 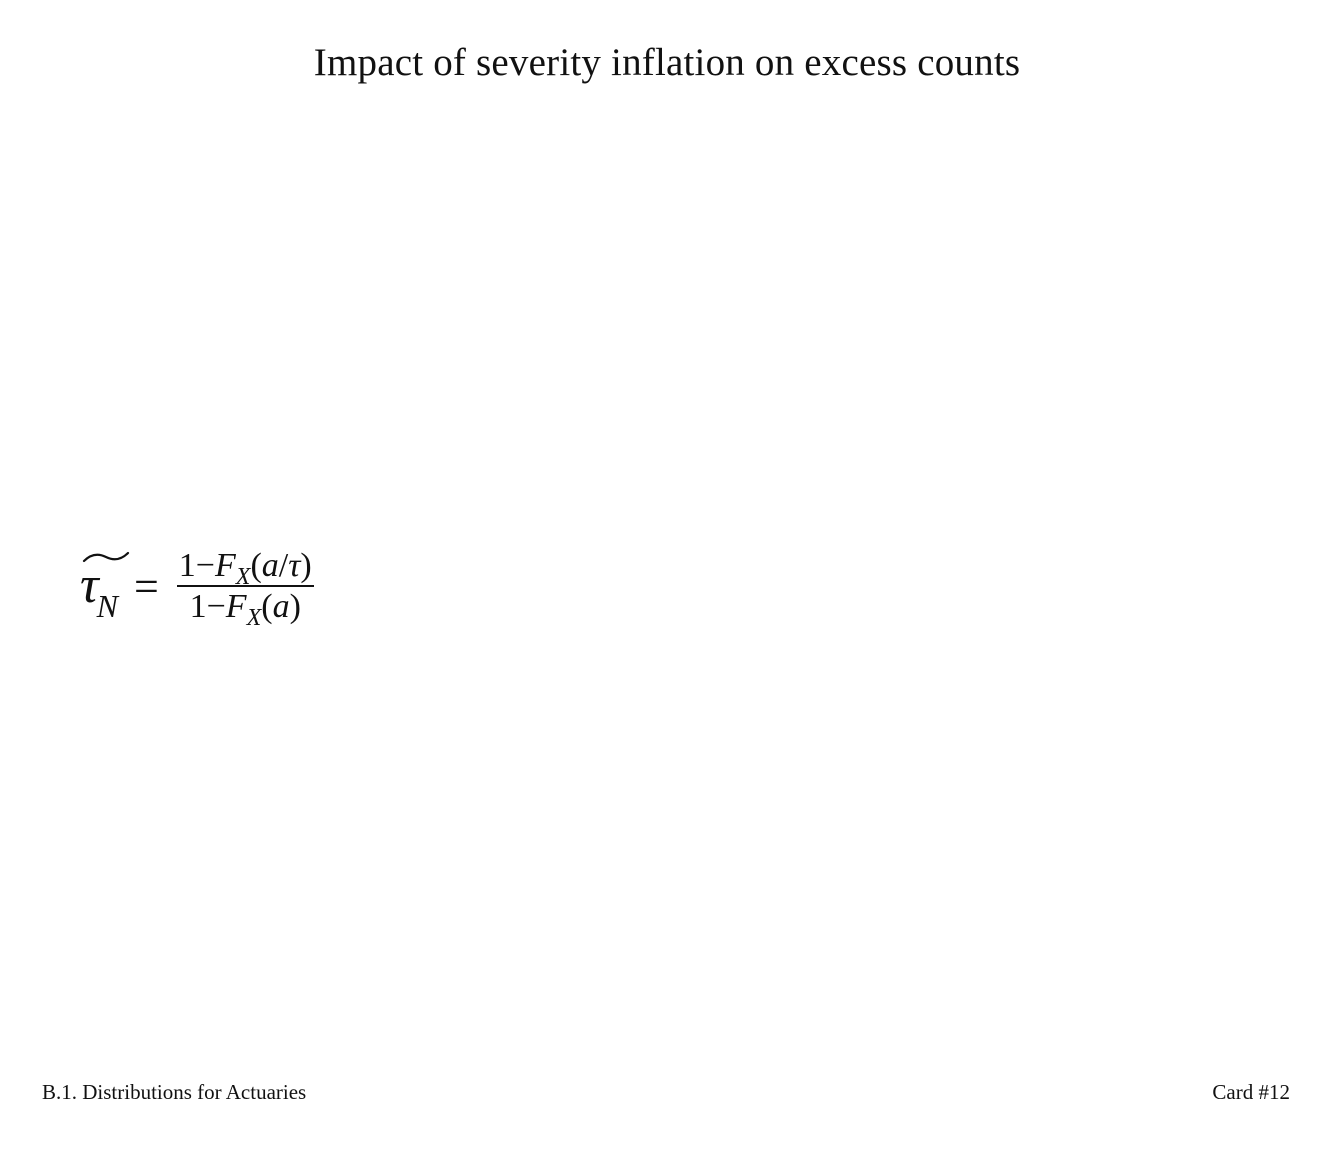 I want to click on den-F-subscript: X, so click(x=254, y=617).